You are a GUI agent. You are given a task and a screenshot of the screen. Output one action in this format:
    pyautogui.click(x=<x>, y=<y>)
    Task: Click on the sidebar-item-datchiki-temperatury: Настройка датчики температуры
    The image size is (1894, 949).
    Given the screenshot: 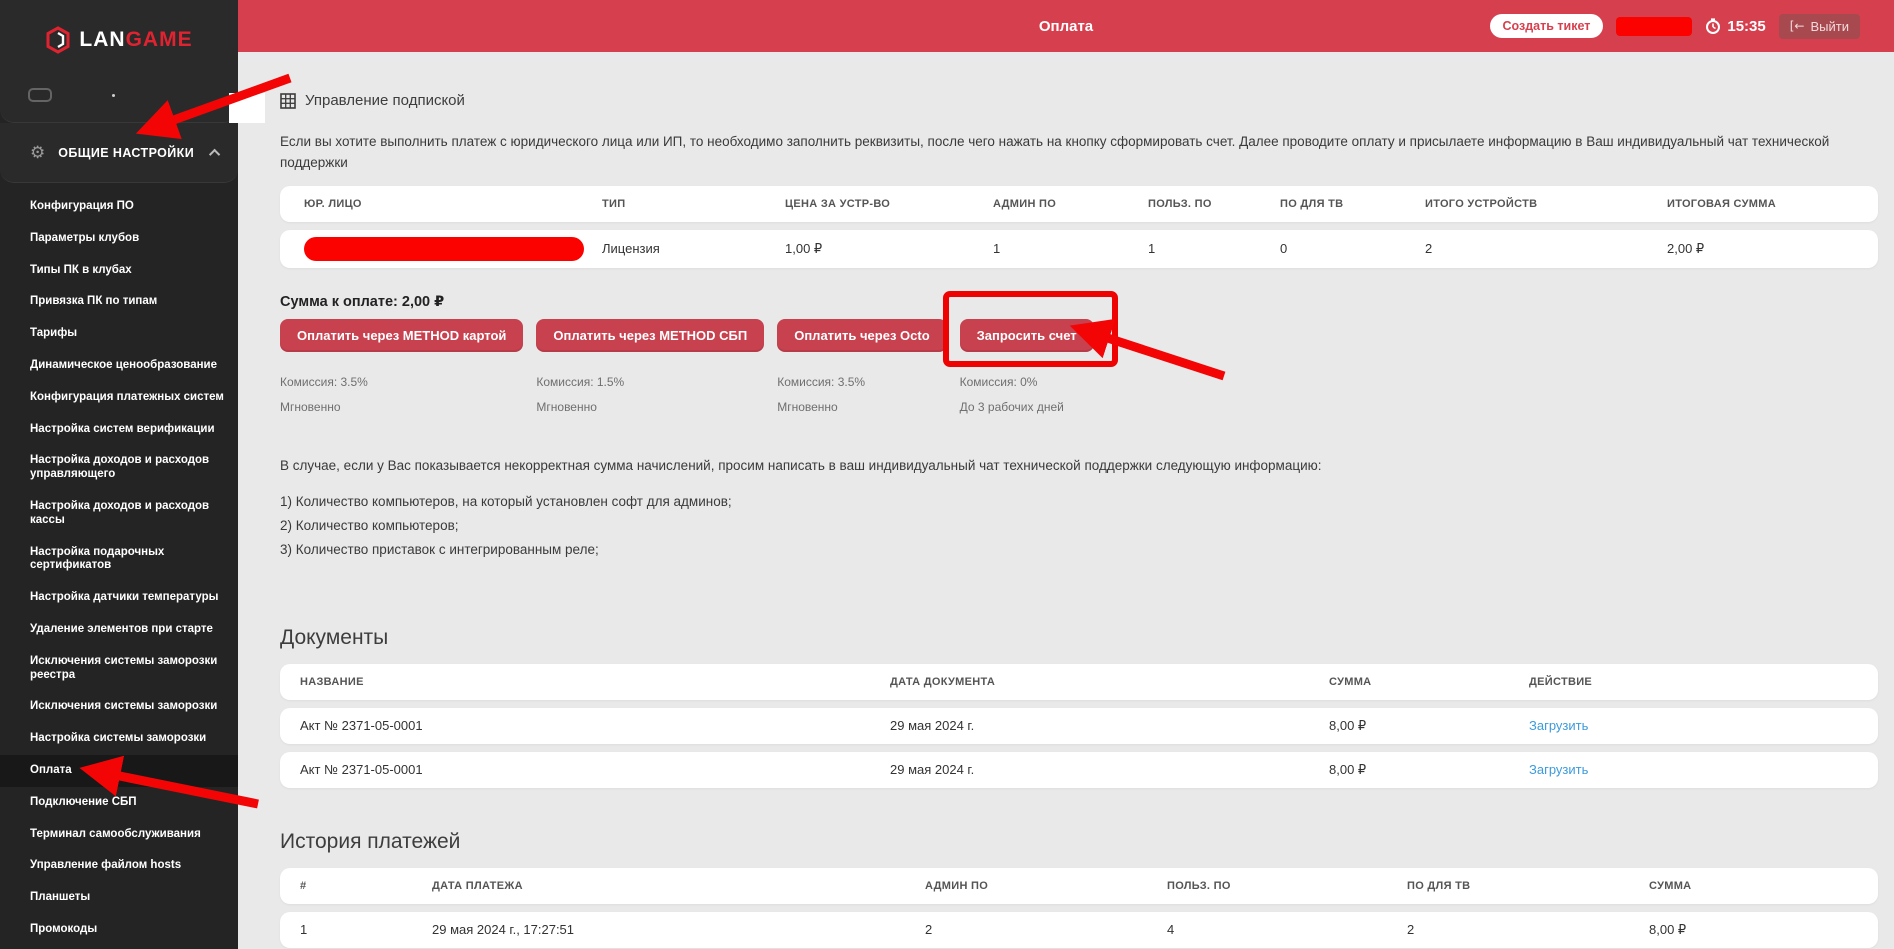 What is the action you would take?
    pyautogui.click(x=124, y=597)
    